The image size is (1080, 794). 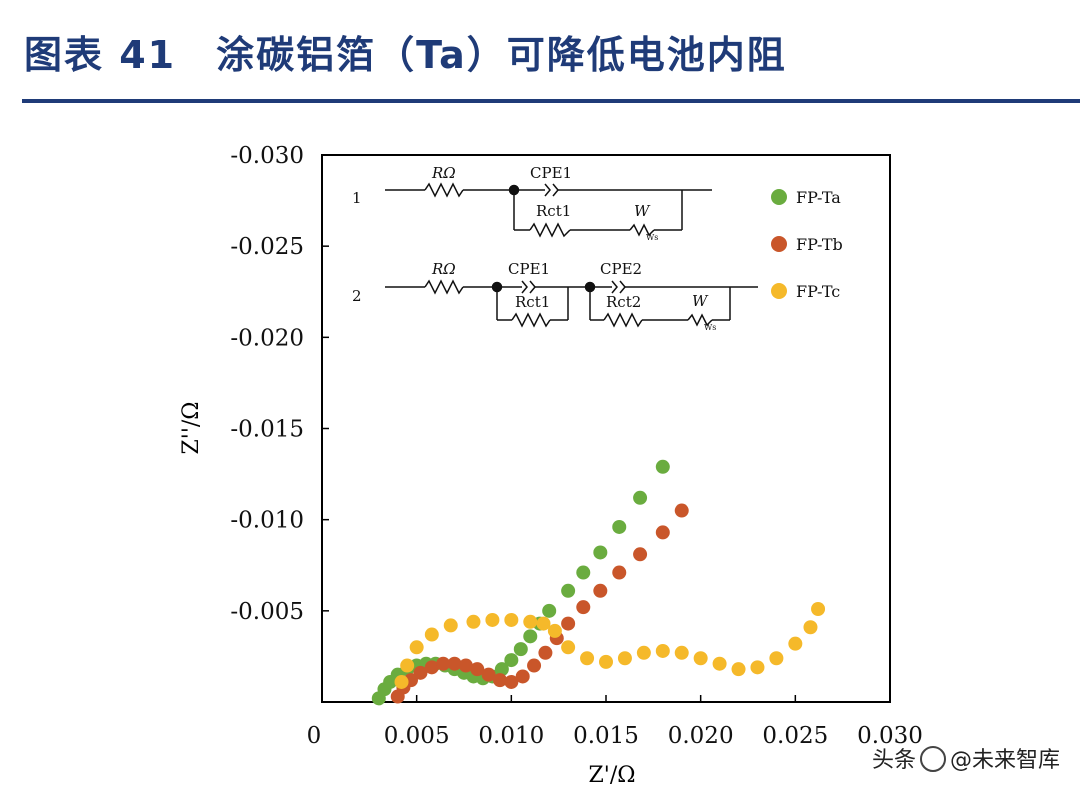 What do you see at coordinates (267, 430) in the screenshot?
I see `y-tick-label: -0.015` at bounding box center [267, 430].